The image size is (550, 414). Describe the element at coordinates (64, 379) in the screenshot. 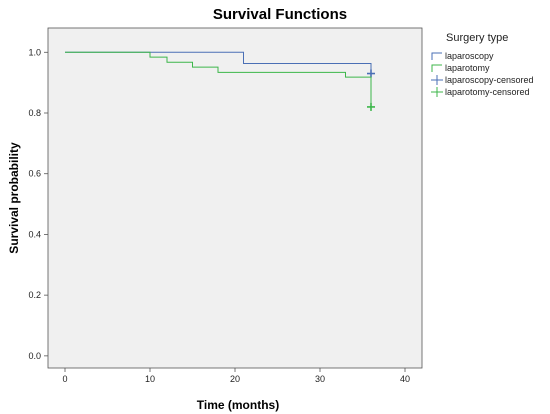

I see `x-tick-label: 0` at that location.